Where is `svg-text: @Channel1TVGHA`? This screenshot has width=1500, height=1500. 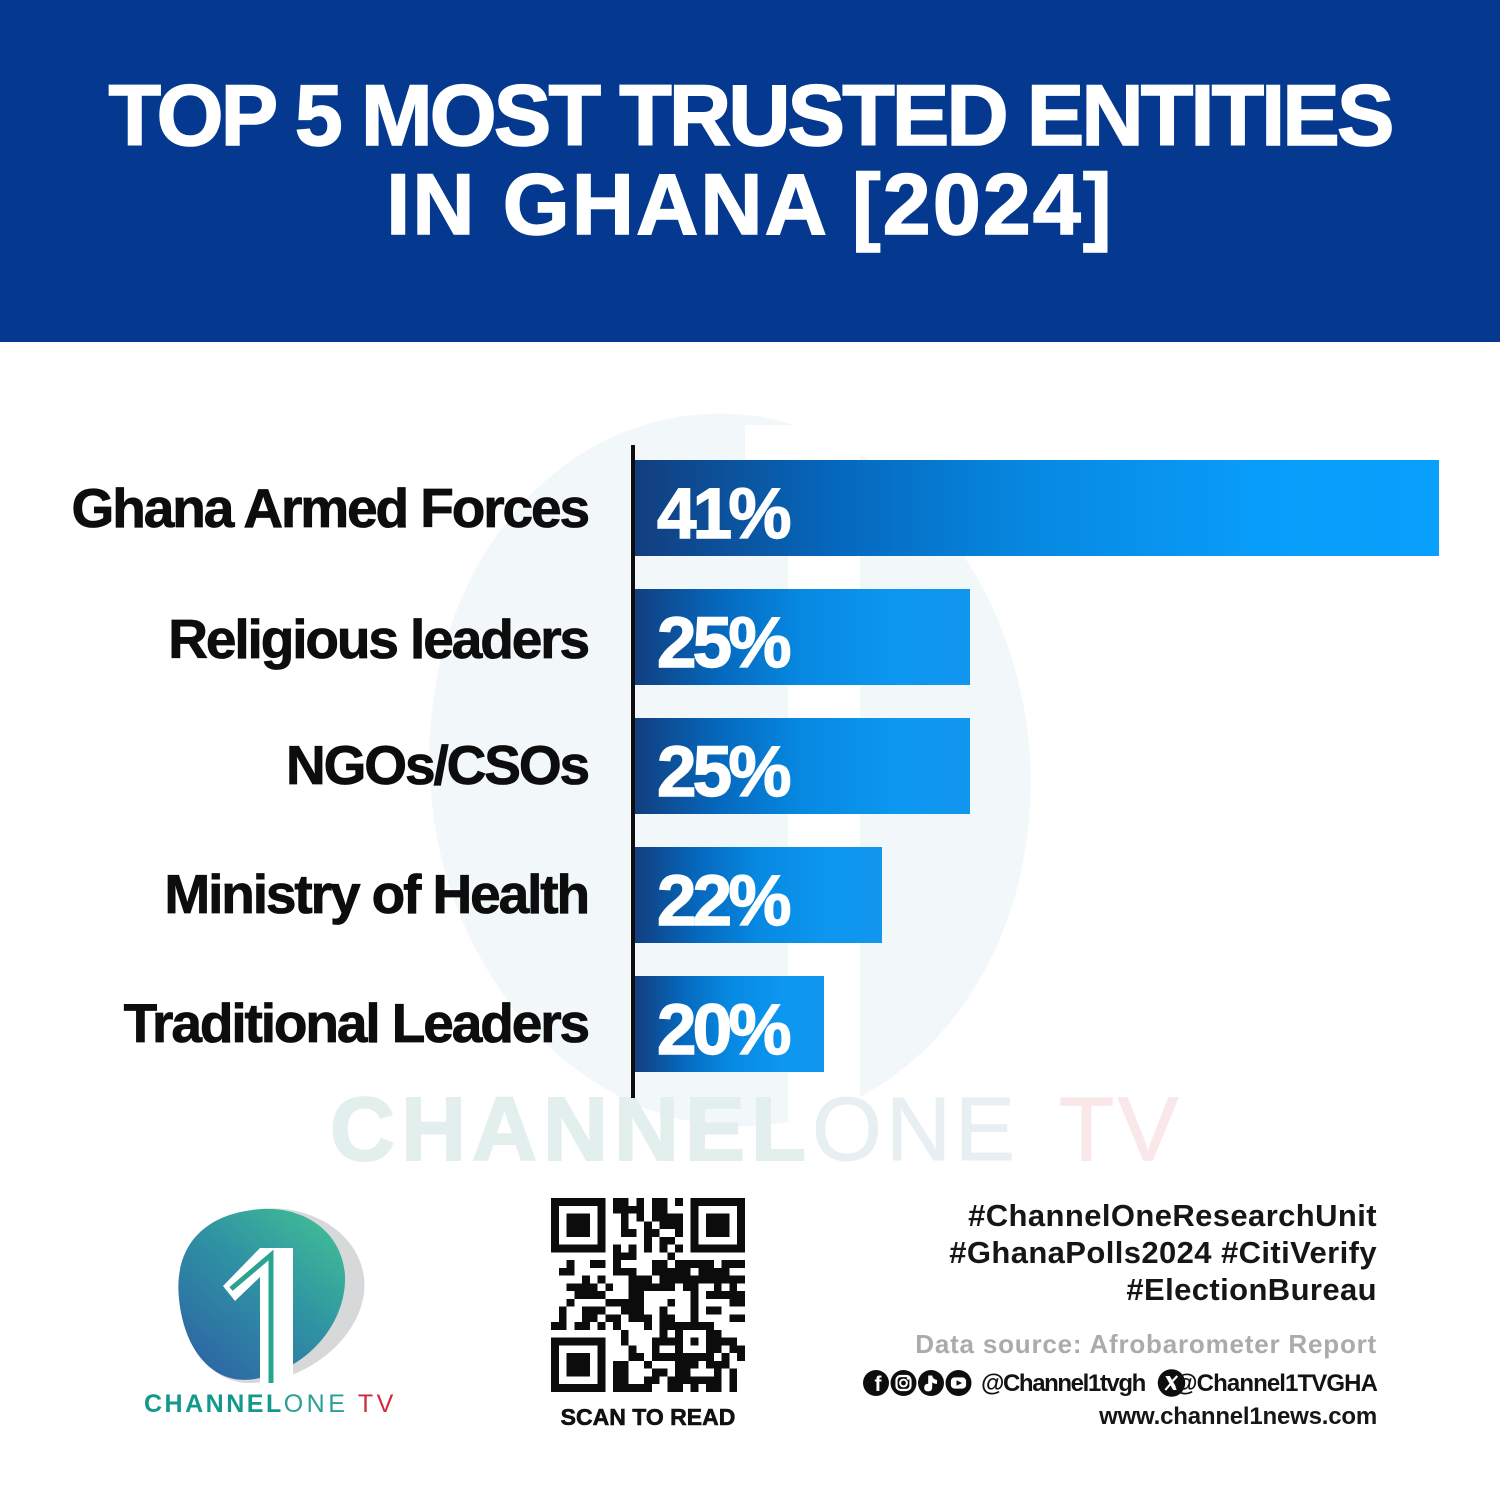
svg-text: @Channel1TVGHA is located at coordinates (1275, 1383).